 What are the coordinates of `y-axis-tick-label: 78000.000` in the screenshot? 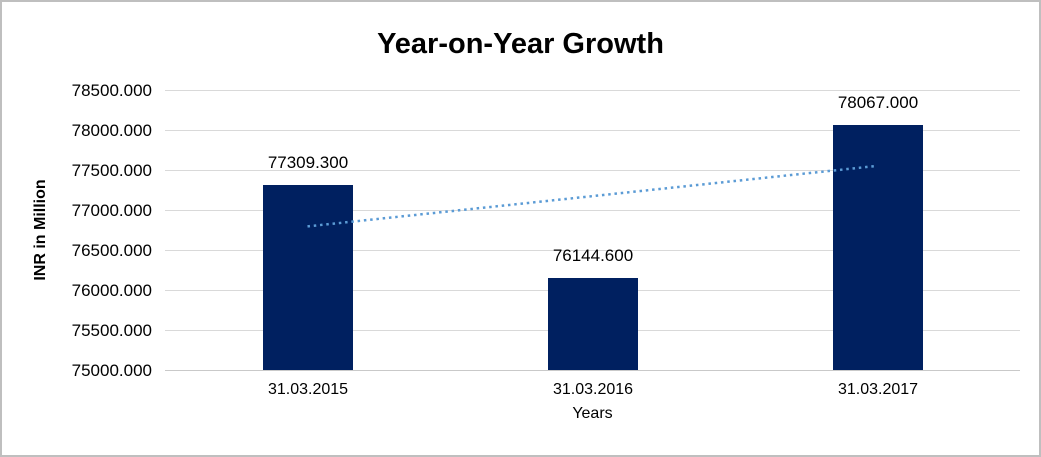 It's located at (111, 130).